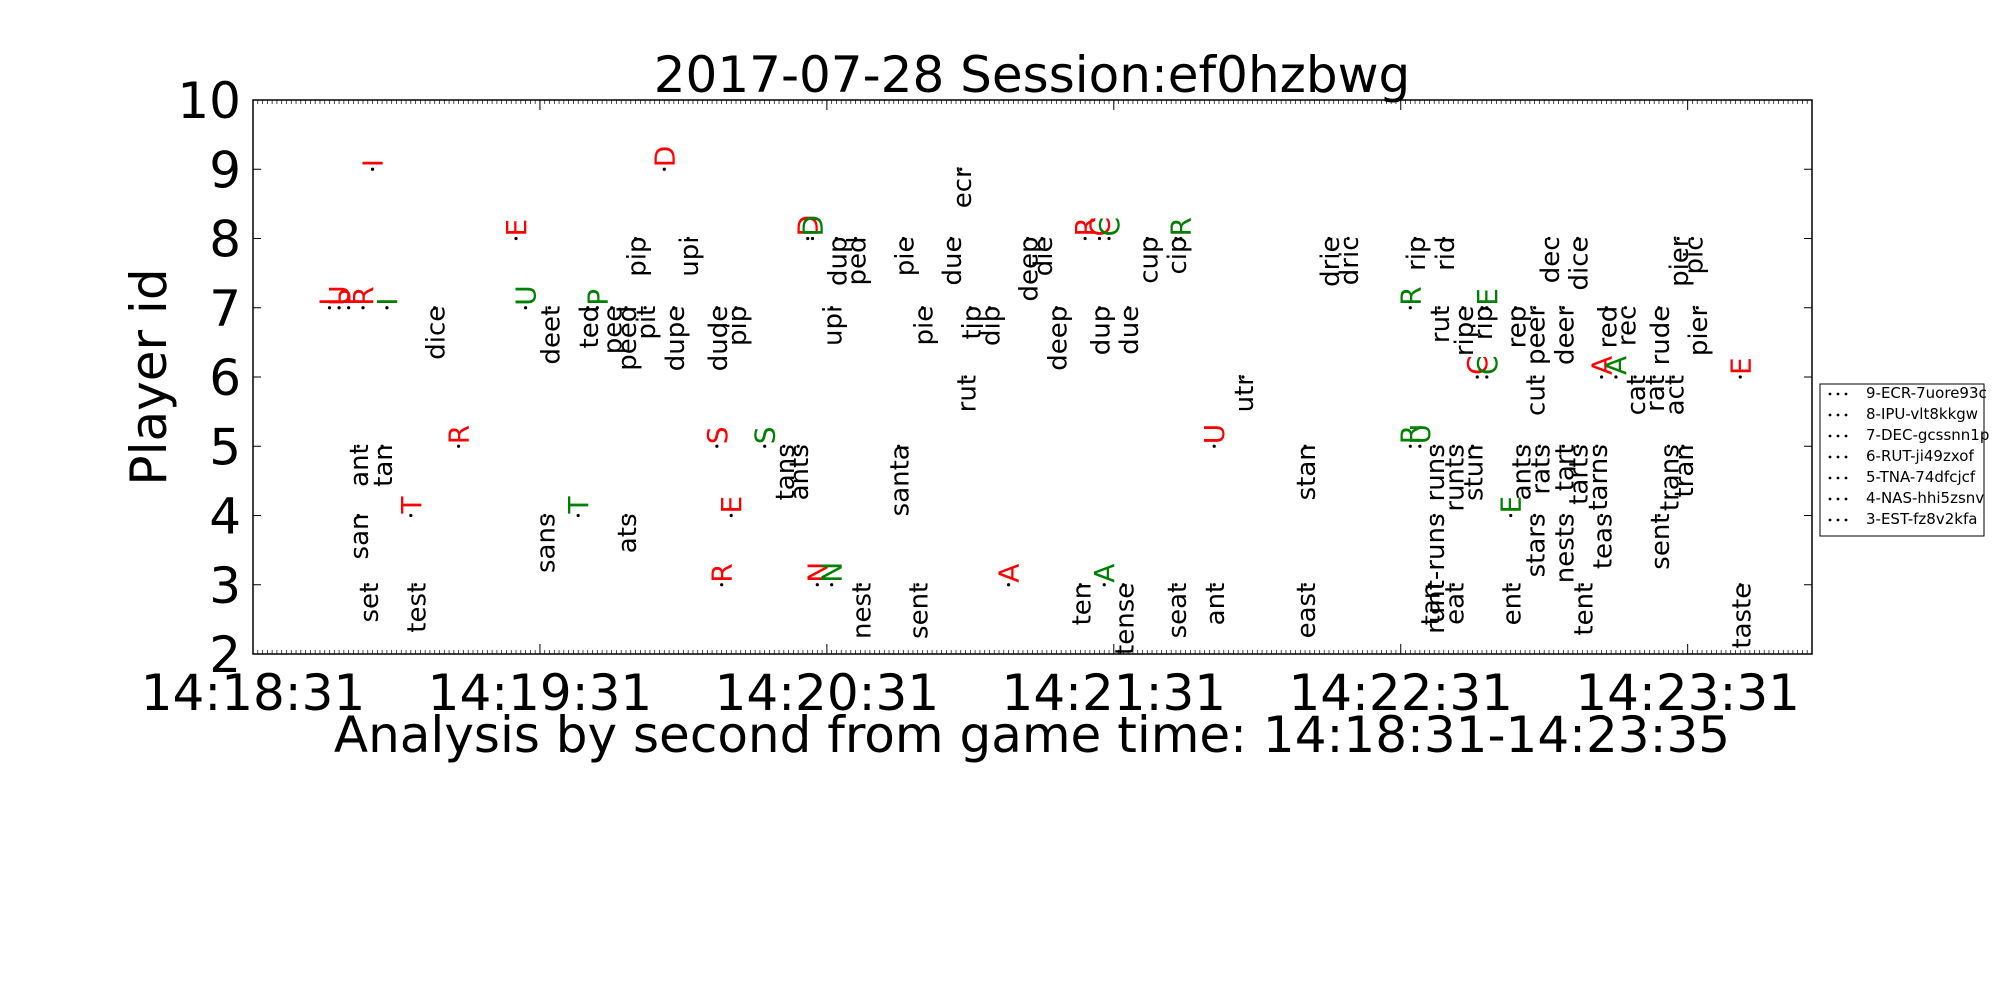 The width and height of the screenshot is (2000, 1000). I want to click on data-label: pier, so click(1699, 330).